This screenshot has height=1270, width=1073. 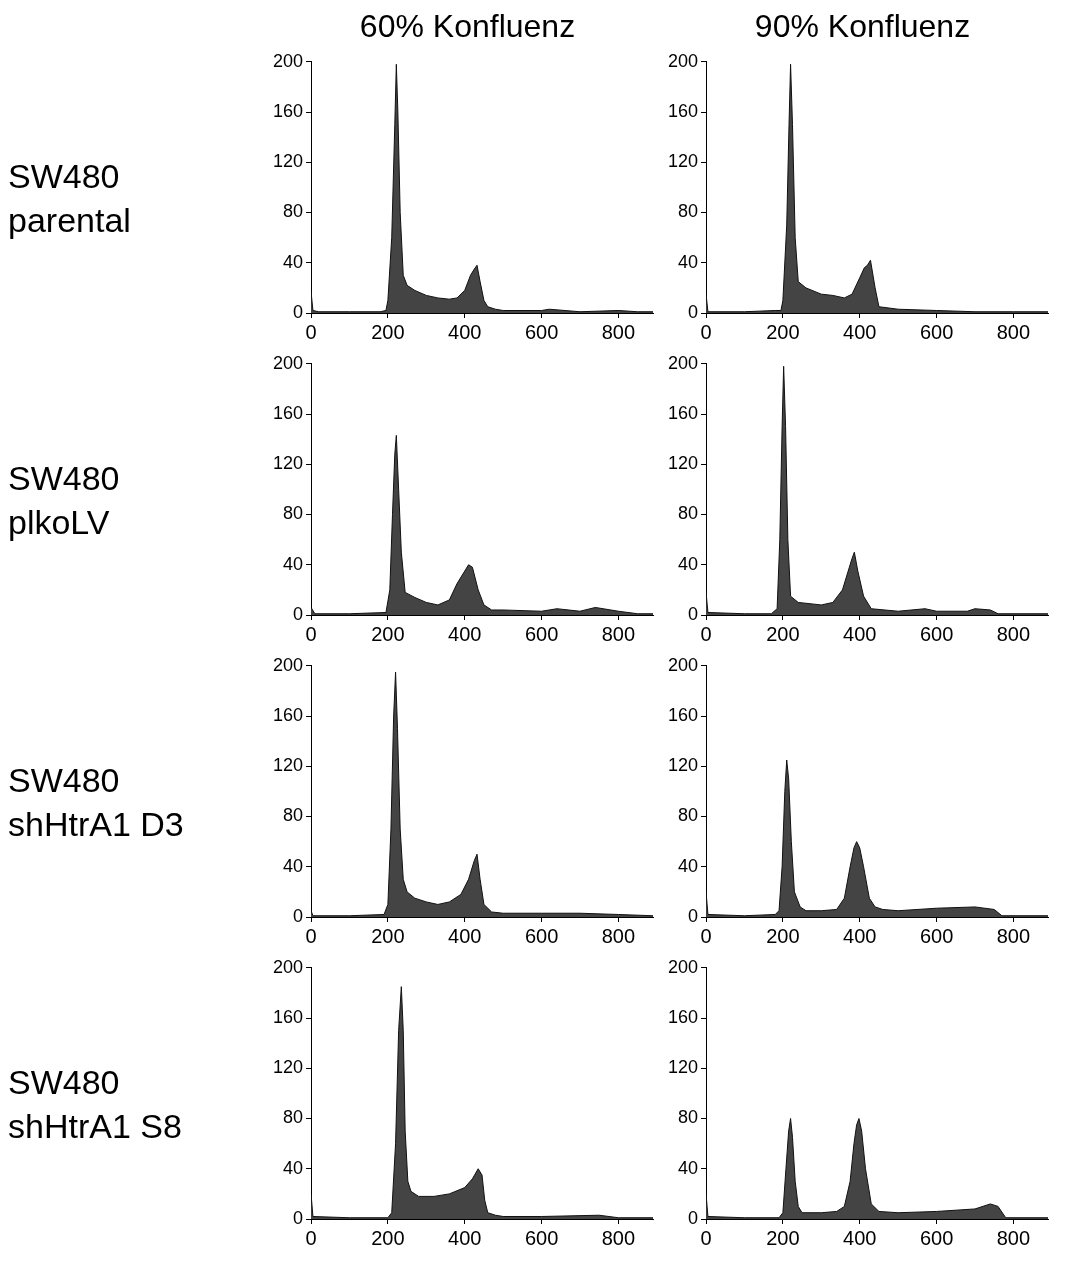 I want to click on chart-title: 60% Konfluenz, so click(x=467, y=26).